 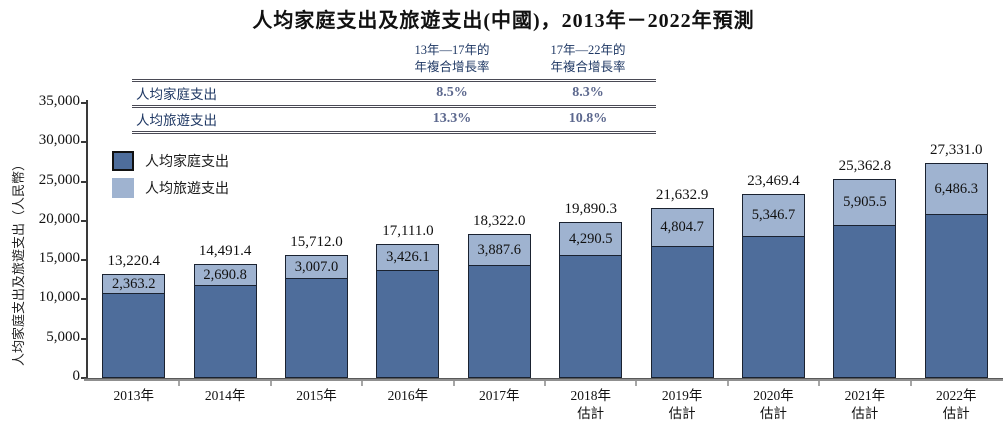 I want to click on travel-segment: 2,690.8, so click(x=225, y=275).